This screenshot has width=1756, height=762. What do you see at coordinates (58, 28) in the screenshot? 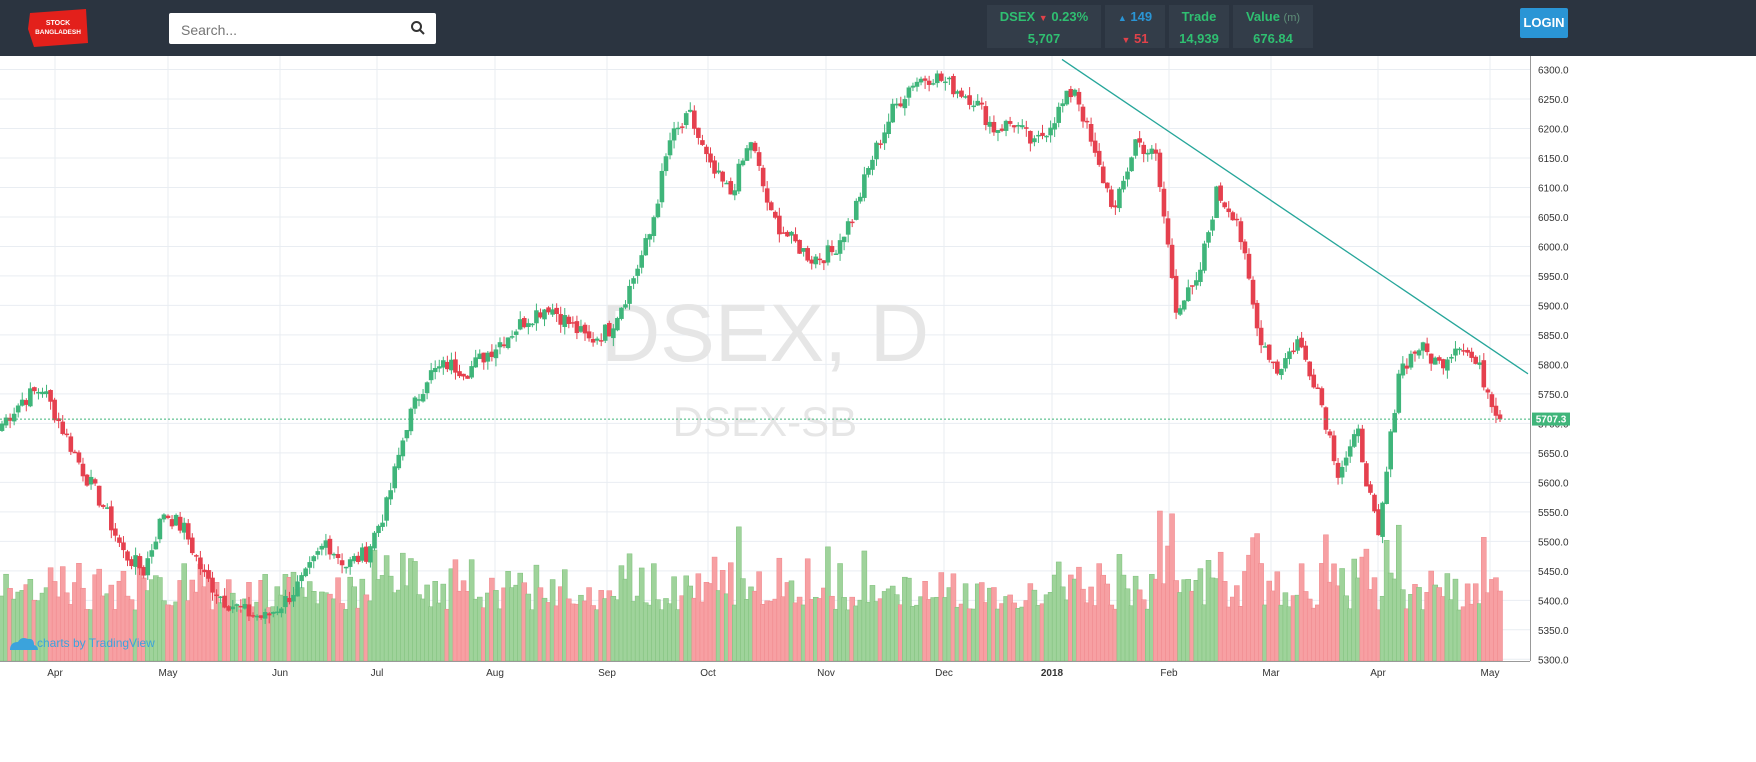
I see `stock-bangladesh-logo: STOCK BANGLADESH` at bounding box center [58, 28].